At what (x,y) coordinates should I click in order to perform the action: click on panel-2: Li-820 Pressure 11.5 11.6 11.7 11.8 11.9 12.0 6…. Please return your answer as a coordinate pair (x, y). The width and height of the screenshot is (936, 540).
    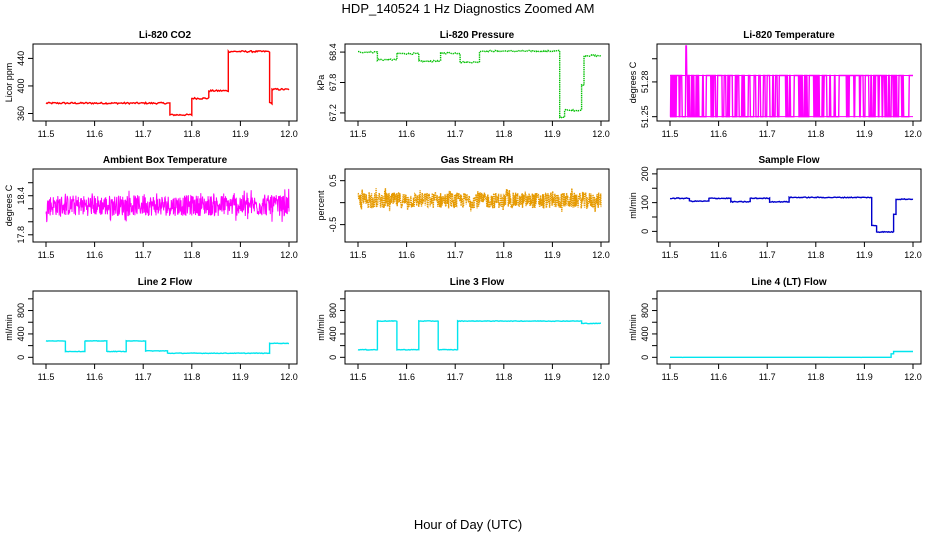
    Looking at the image, I should click on (463, 84).